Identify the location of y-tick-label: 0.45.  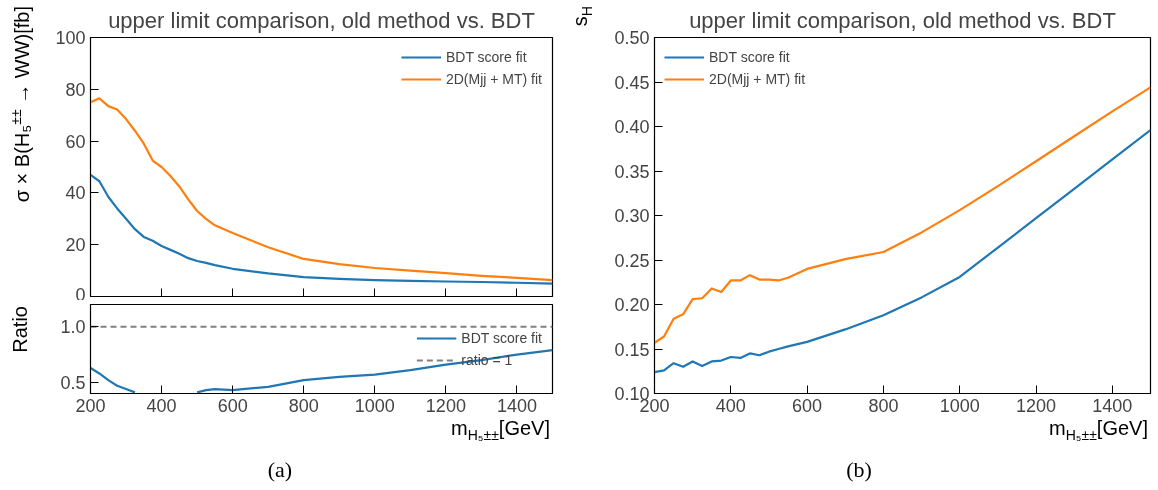
(632, 82).